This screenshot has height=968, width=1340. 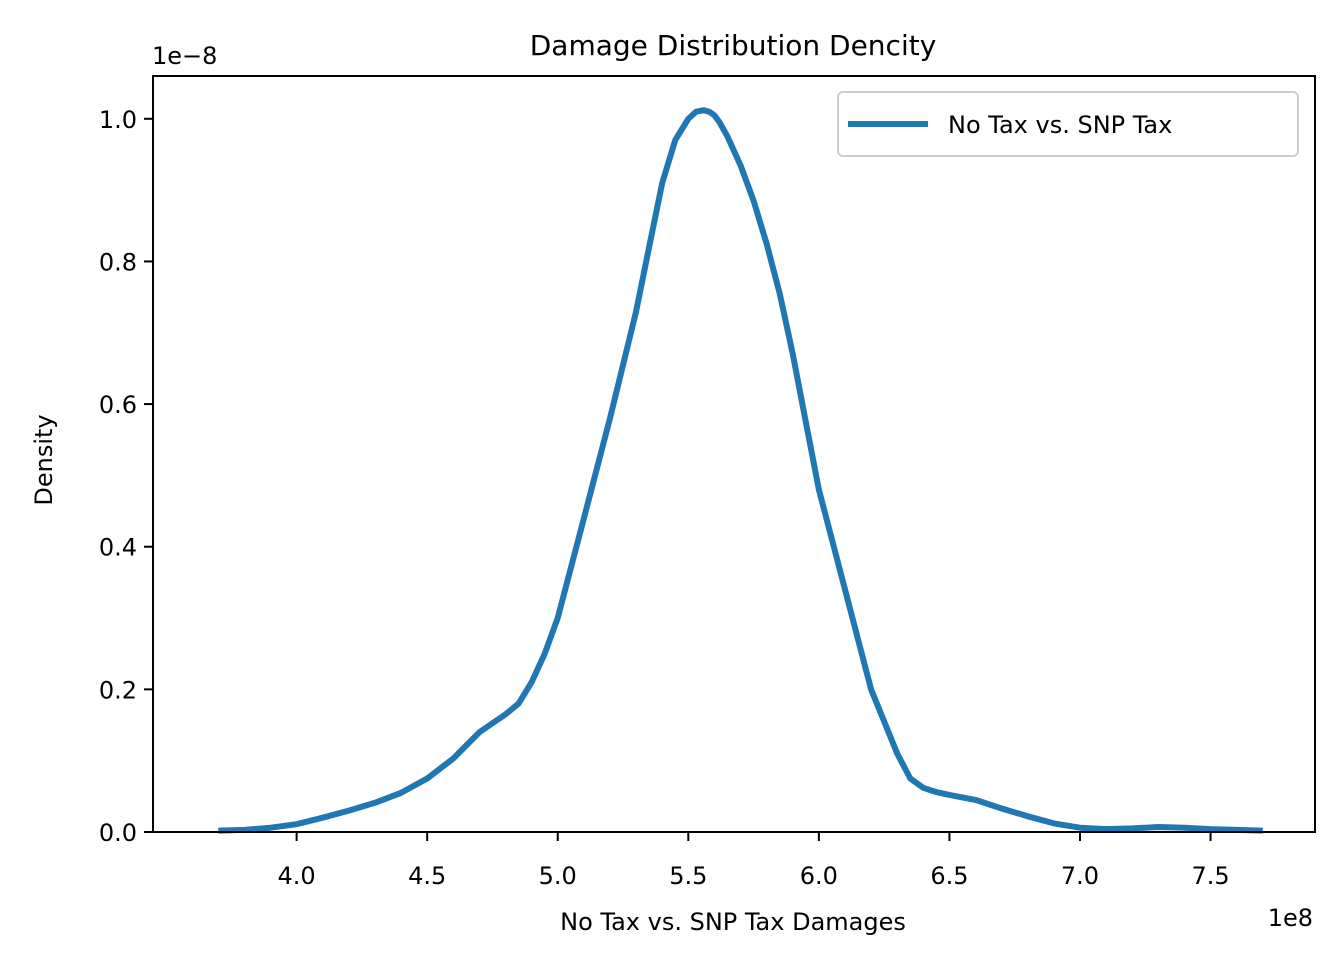 I want to click on x-tick-label: 6.0, so click(x=819, y=876).